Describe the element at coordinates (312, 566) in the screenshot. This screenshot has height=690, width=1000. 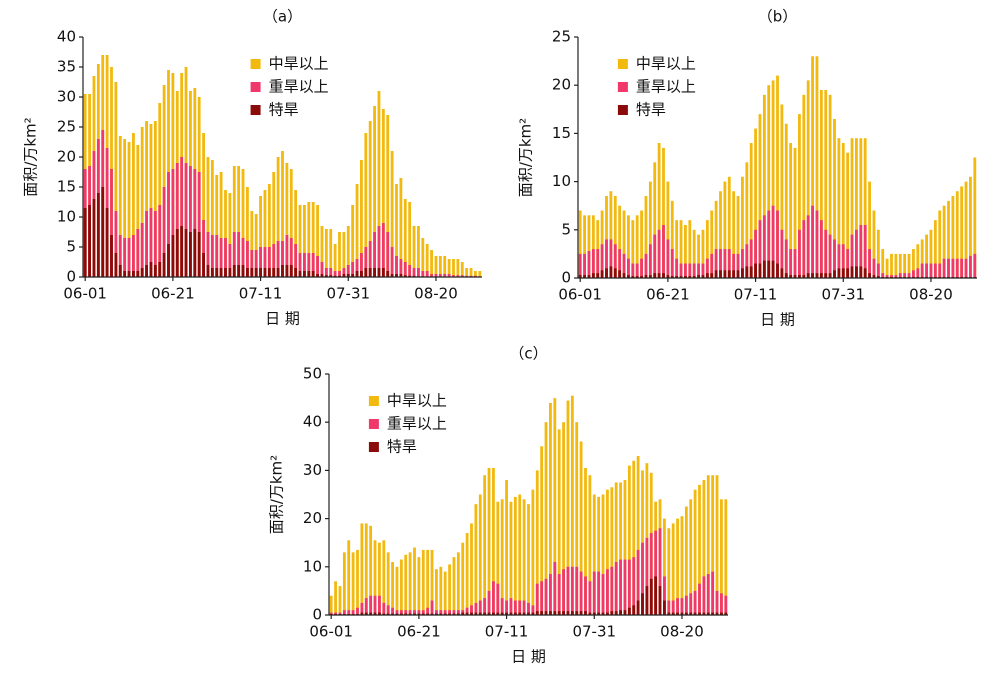
I see `y-tick-label: 10` at that location.